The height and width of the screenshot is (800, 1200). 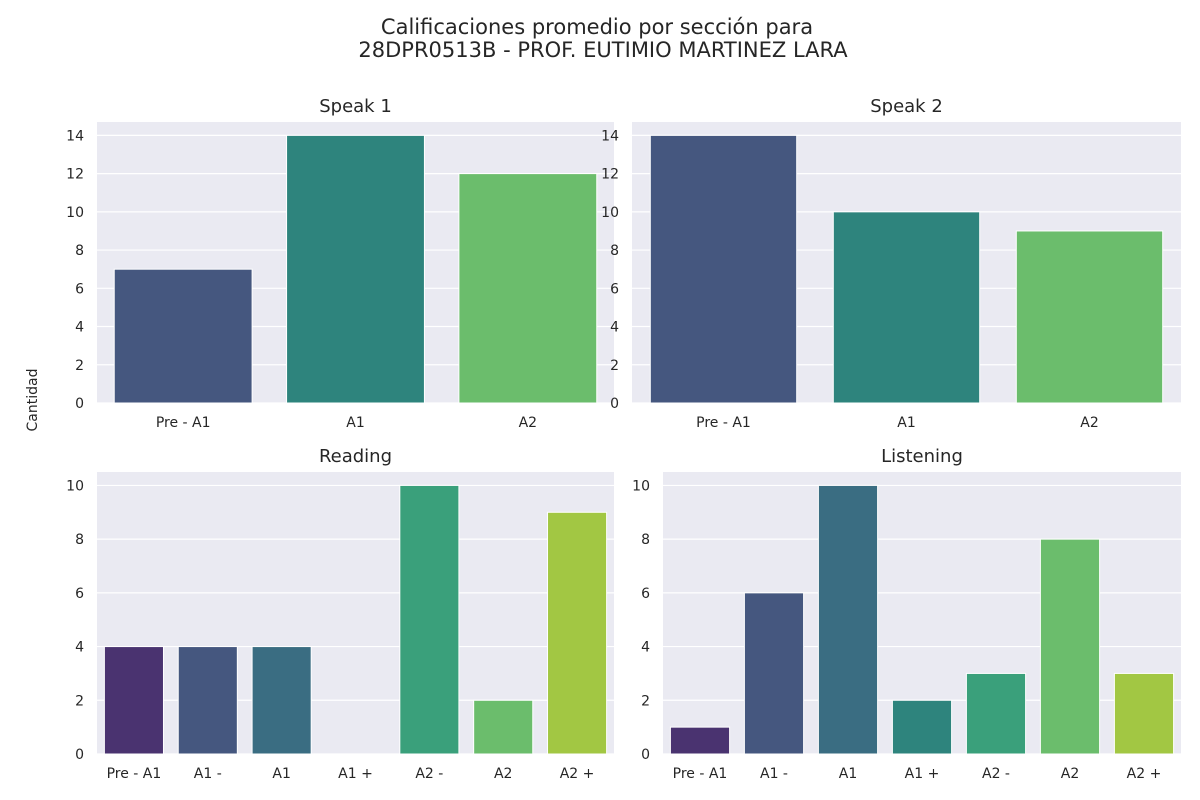 What do you see at coordinates (922, 456) in the screenshot?
I see `panel-title: Listening` at bounding box center [922, 456].